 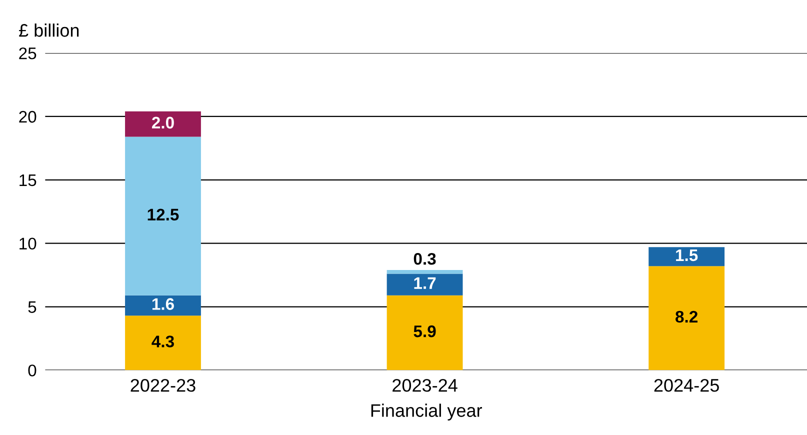 I want to click on data-label: 1.7, so click(x=425, y=283).